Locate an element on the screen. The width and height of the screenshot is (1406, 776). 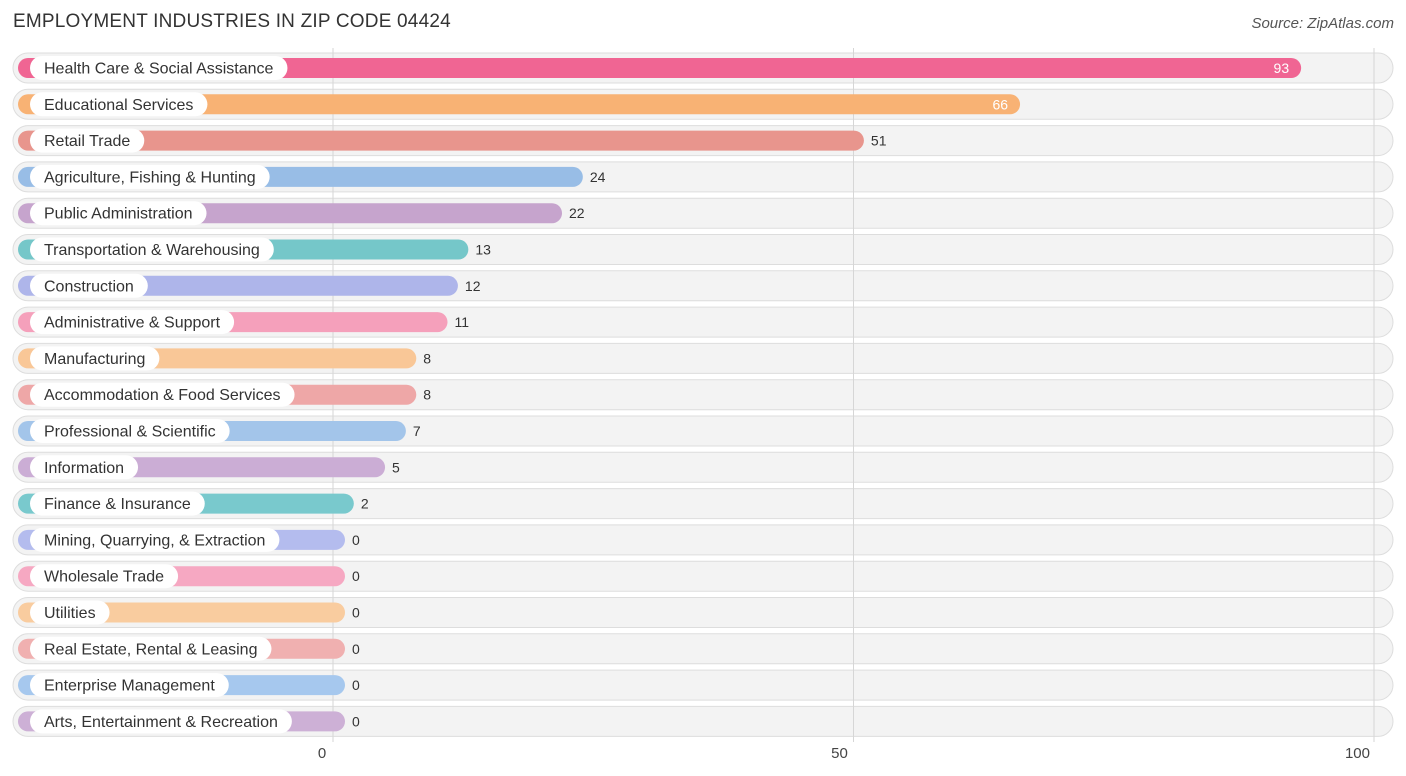
chart-title: EMPLOYMENT INDUSTRIES IN ZIP CODE 04424 is located at coordinates (232, 21).